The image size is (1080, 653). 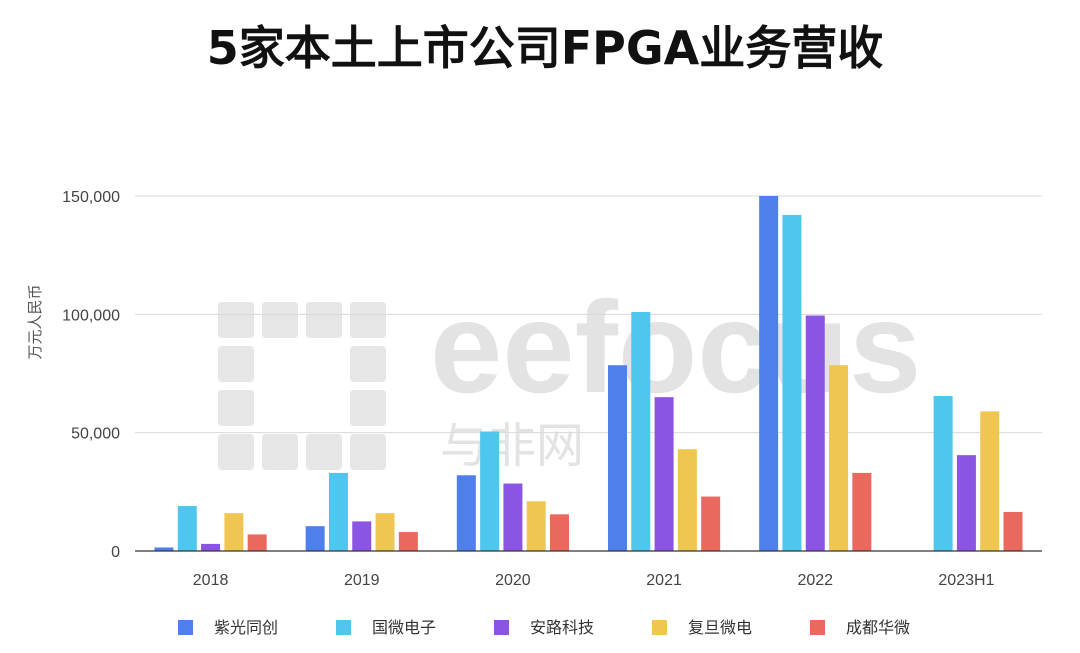 What do you see at coordinates (115, 552) in the screenshot?
I see `y-tick-label: 0` at bounding box center [115, 552].